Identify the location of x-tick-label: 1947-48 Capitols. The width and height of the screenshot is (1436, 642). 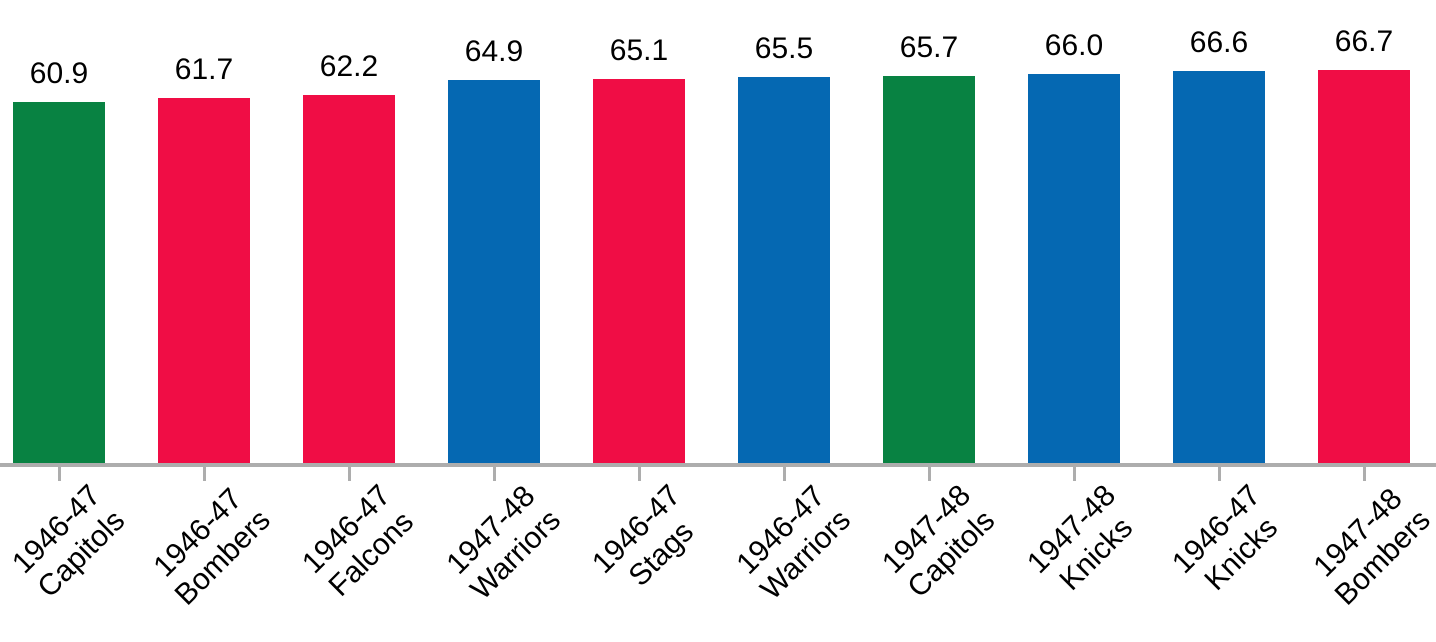
(938, 541).